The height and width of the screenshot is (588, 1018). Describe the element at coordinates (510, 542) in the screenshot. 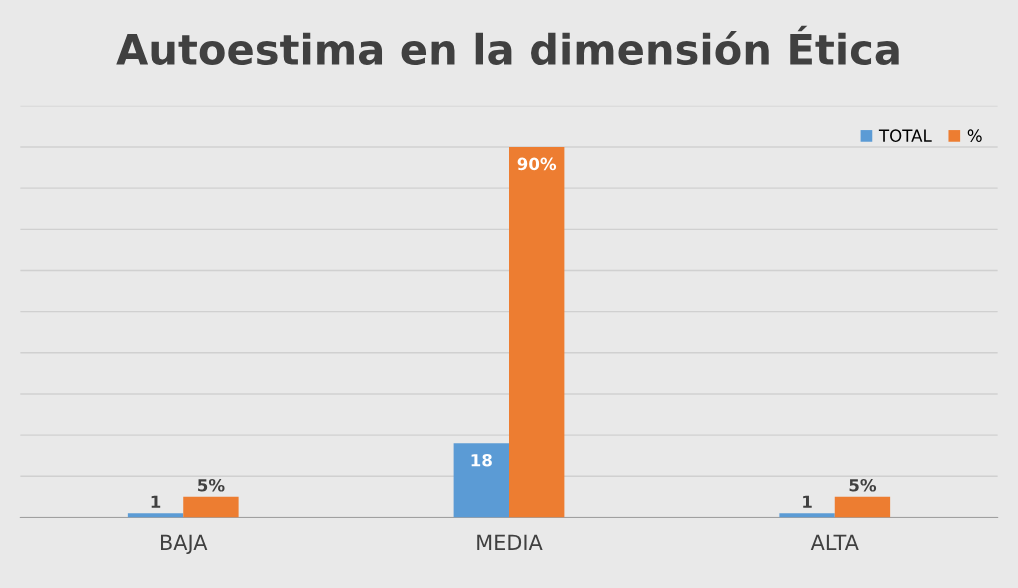

I see `x-tick-label: MEDIA` at that location.